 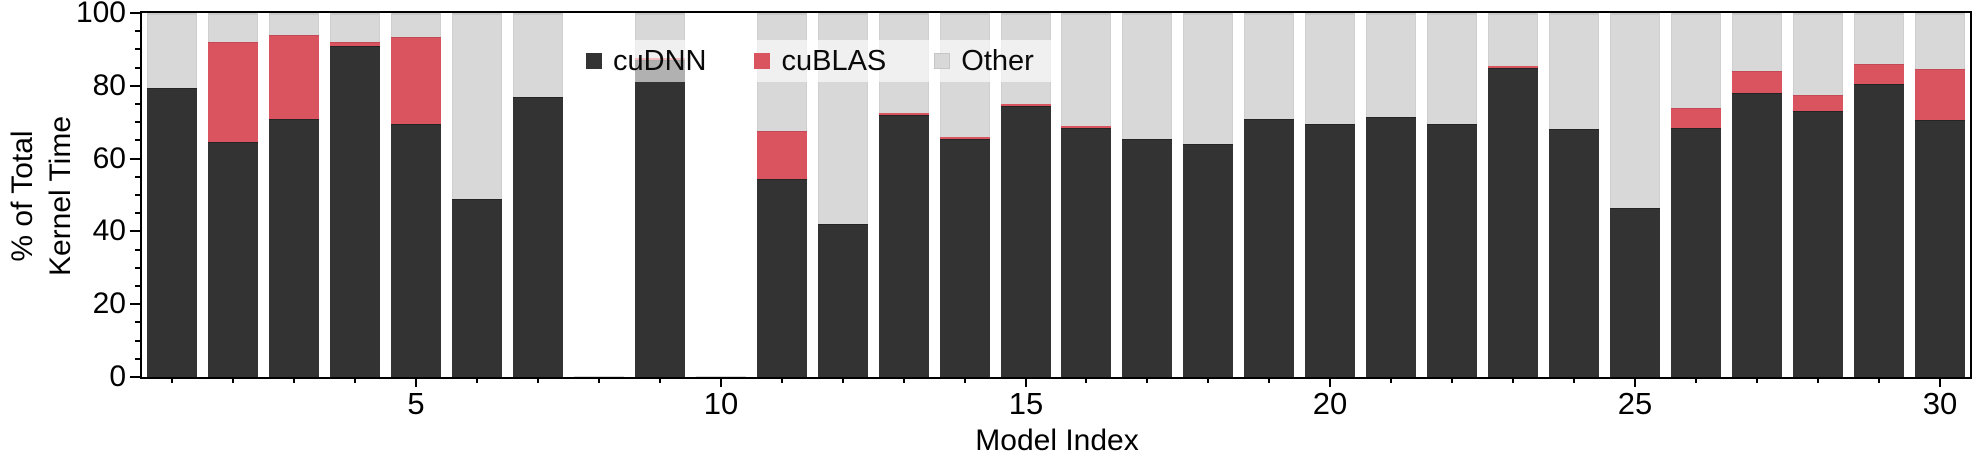 I want to click on bar-11-segment-cudnn, so click(x=781, y=277).